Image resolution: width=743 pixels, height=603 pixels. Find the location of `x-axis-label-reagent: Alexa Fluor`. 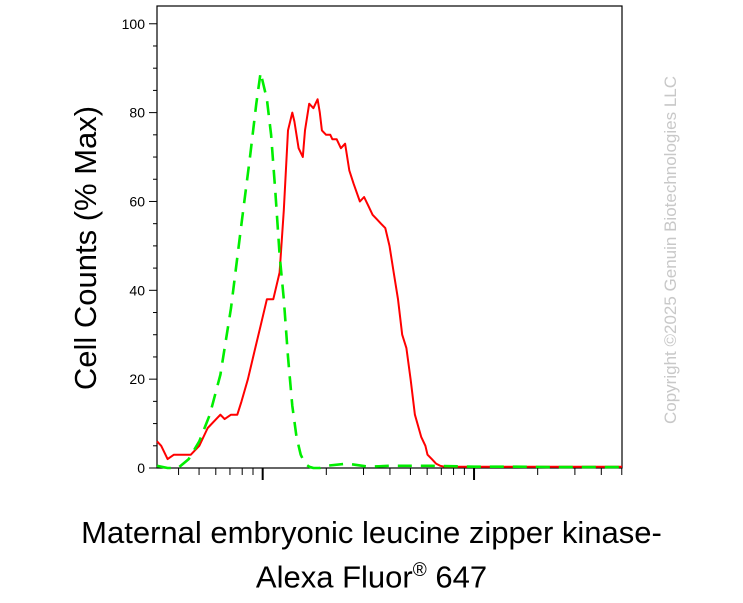

x-axis-label-reagent: Alexa Fluor is located at coordinates (334, 577).